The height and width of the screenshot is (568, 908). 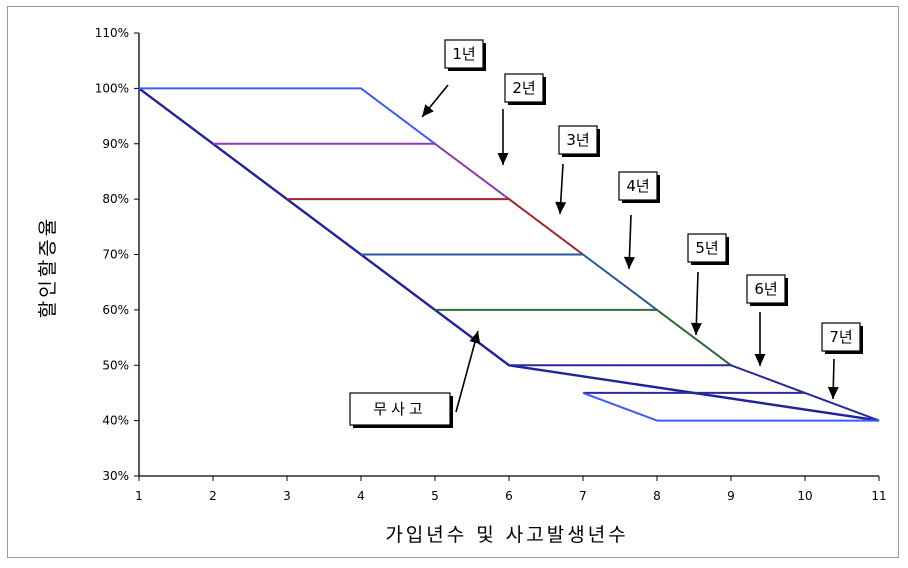 I want to click on annotation-label: 4년, so click(x=637, y=186).